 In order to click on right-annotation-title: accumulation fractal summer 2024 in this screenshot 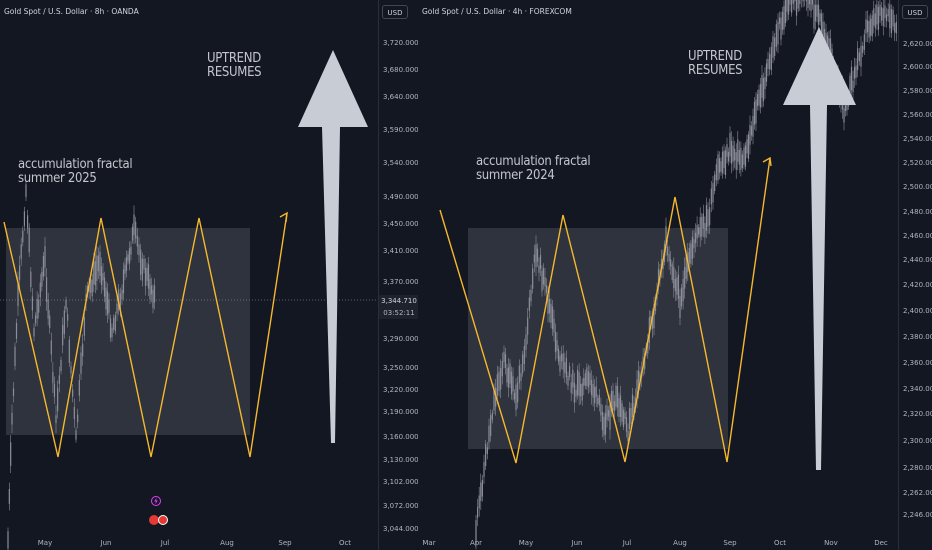, I will do `click(533, 169)`.